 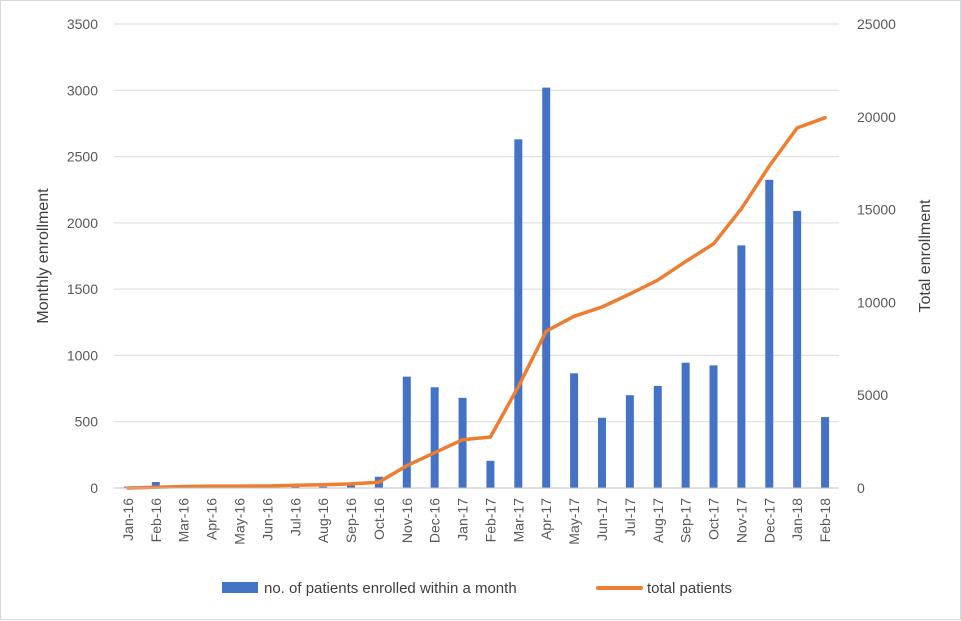 What do you see at coordinates (156, 520) in the screenshot?
I see `x-tick-label: Feb-16` at bounding box center [156, 520].